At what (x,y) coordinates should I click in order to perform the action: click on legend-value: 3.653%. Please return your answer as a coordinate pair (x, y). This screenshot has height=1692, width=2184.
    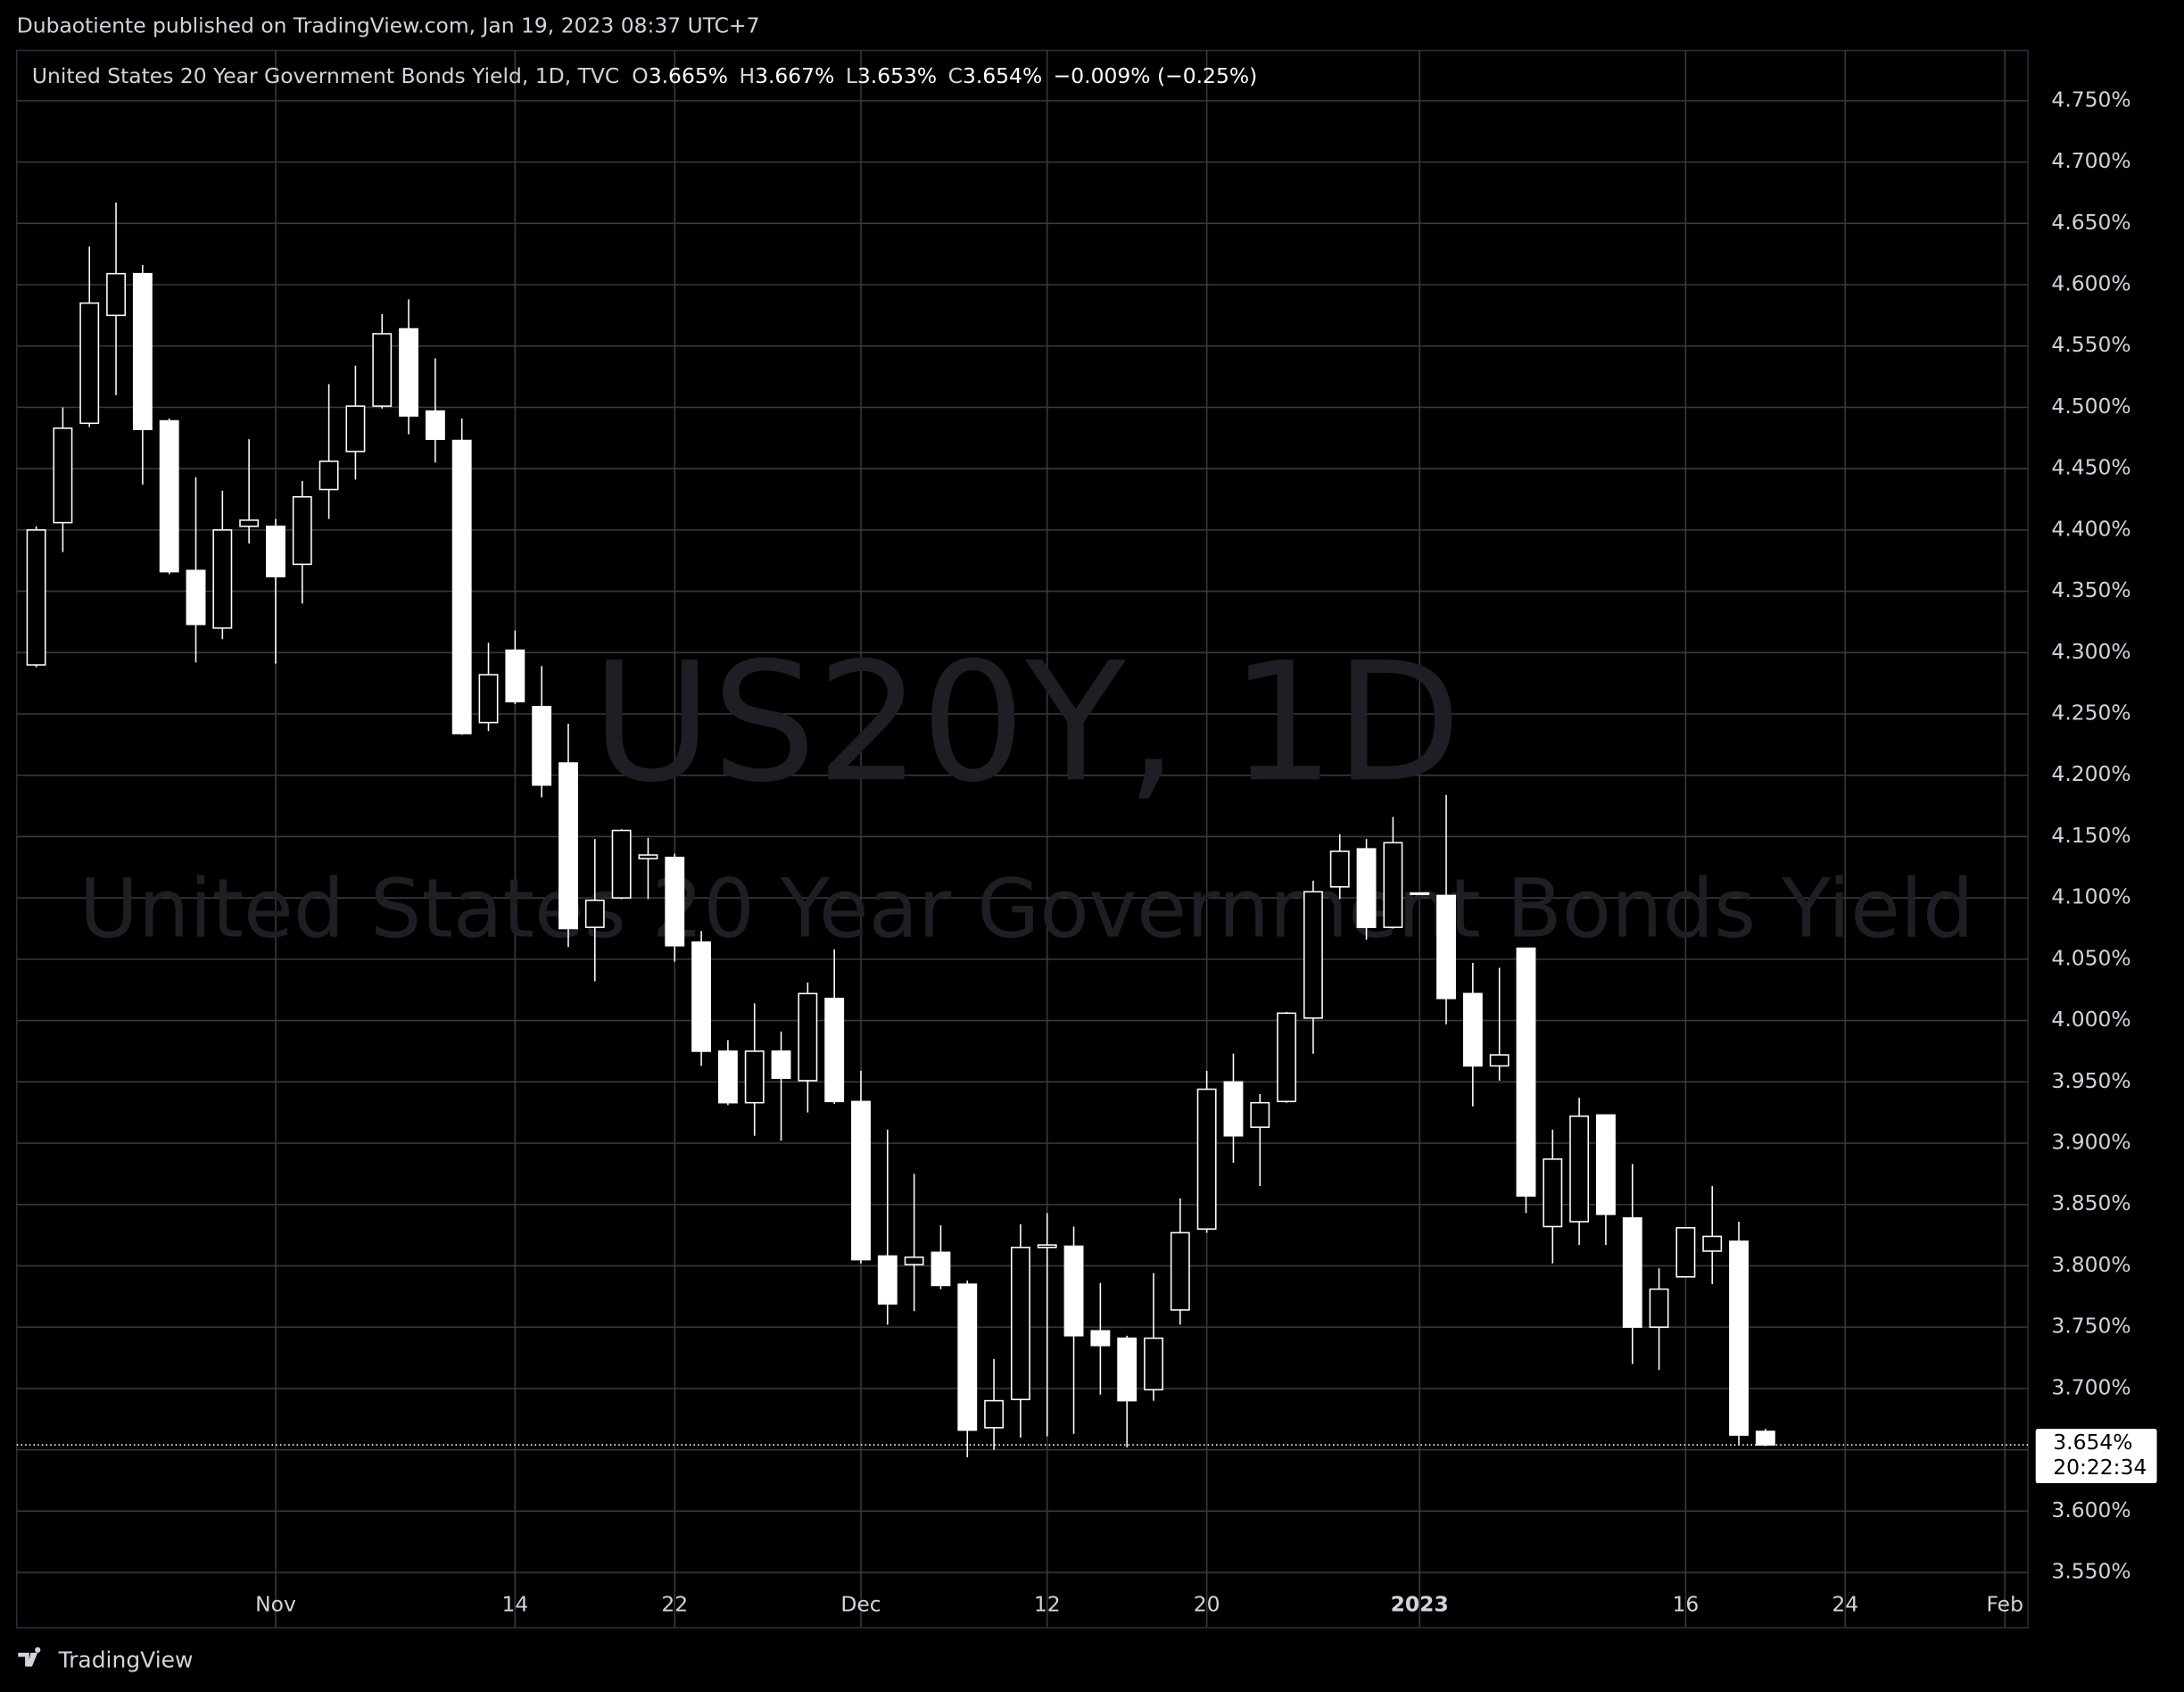
    Looking at the image, I should click on (897, 75).